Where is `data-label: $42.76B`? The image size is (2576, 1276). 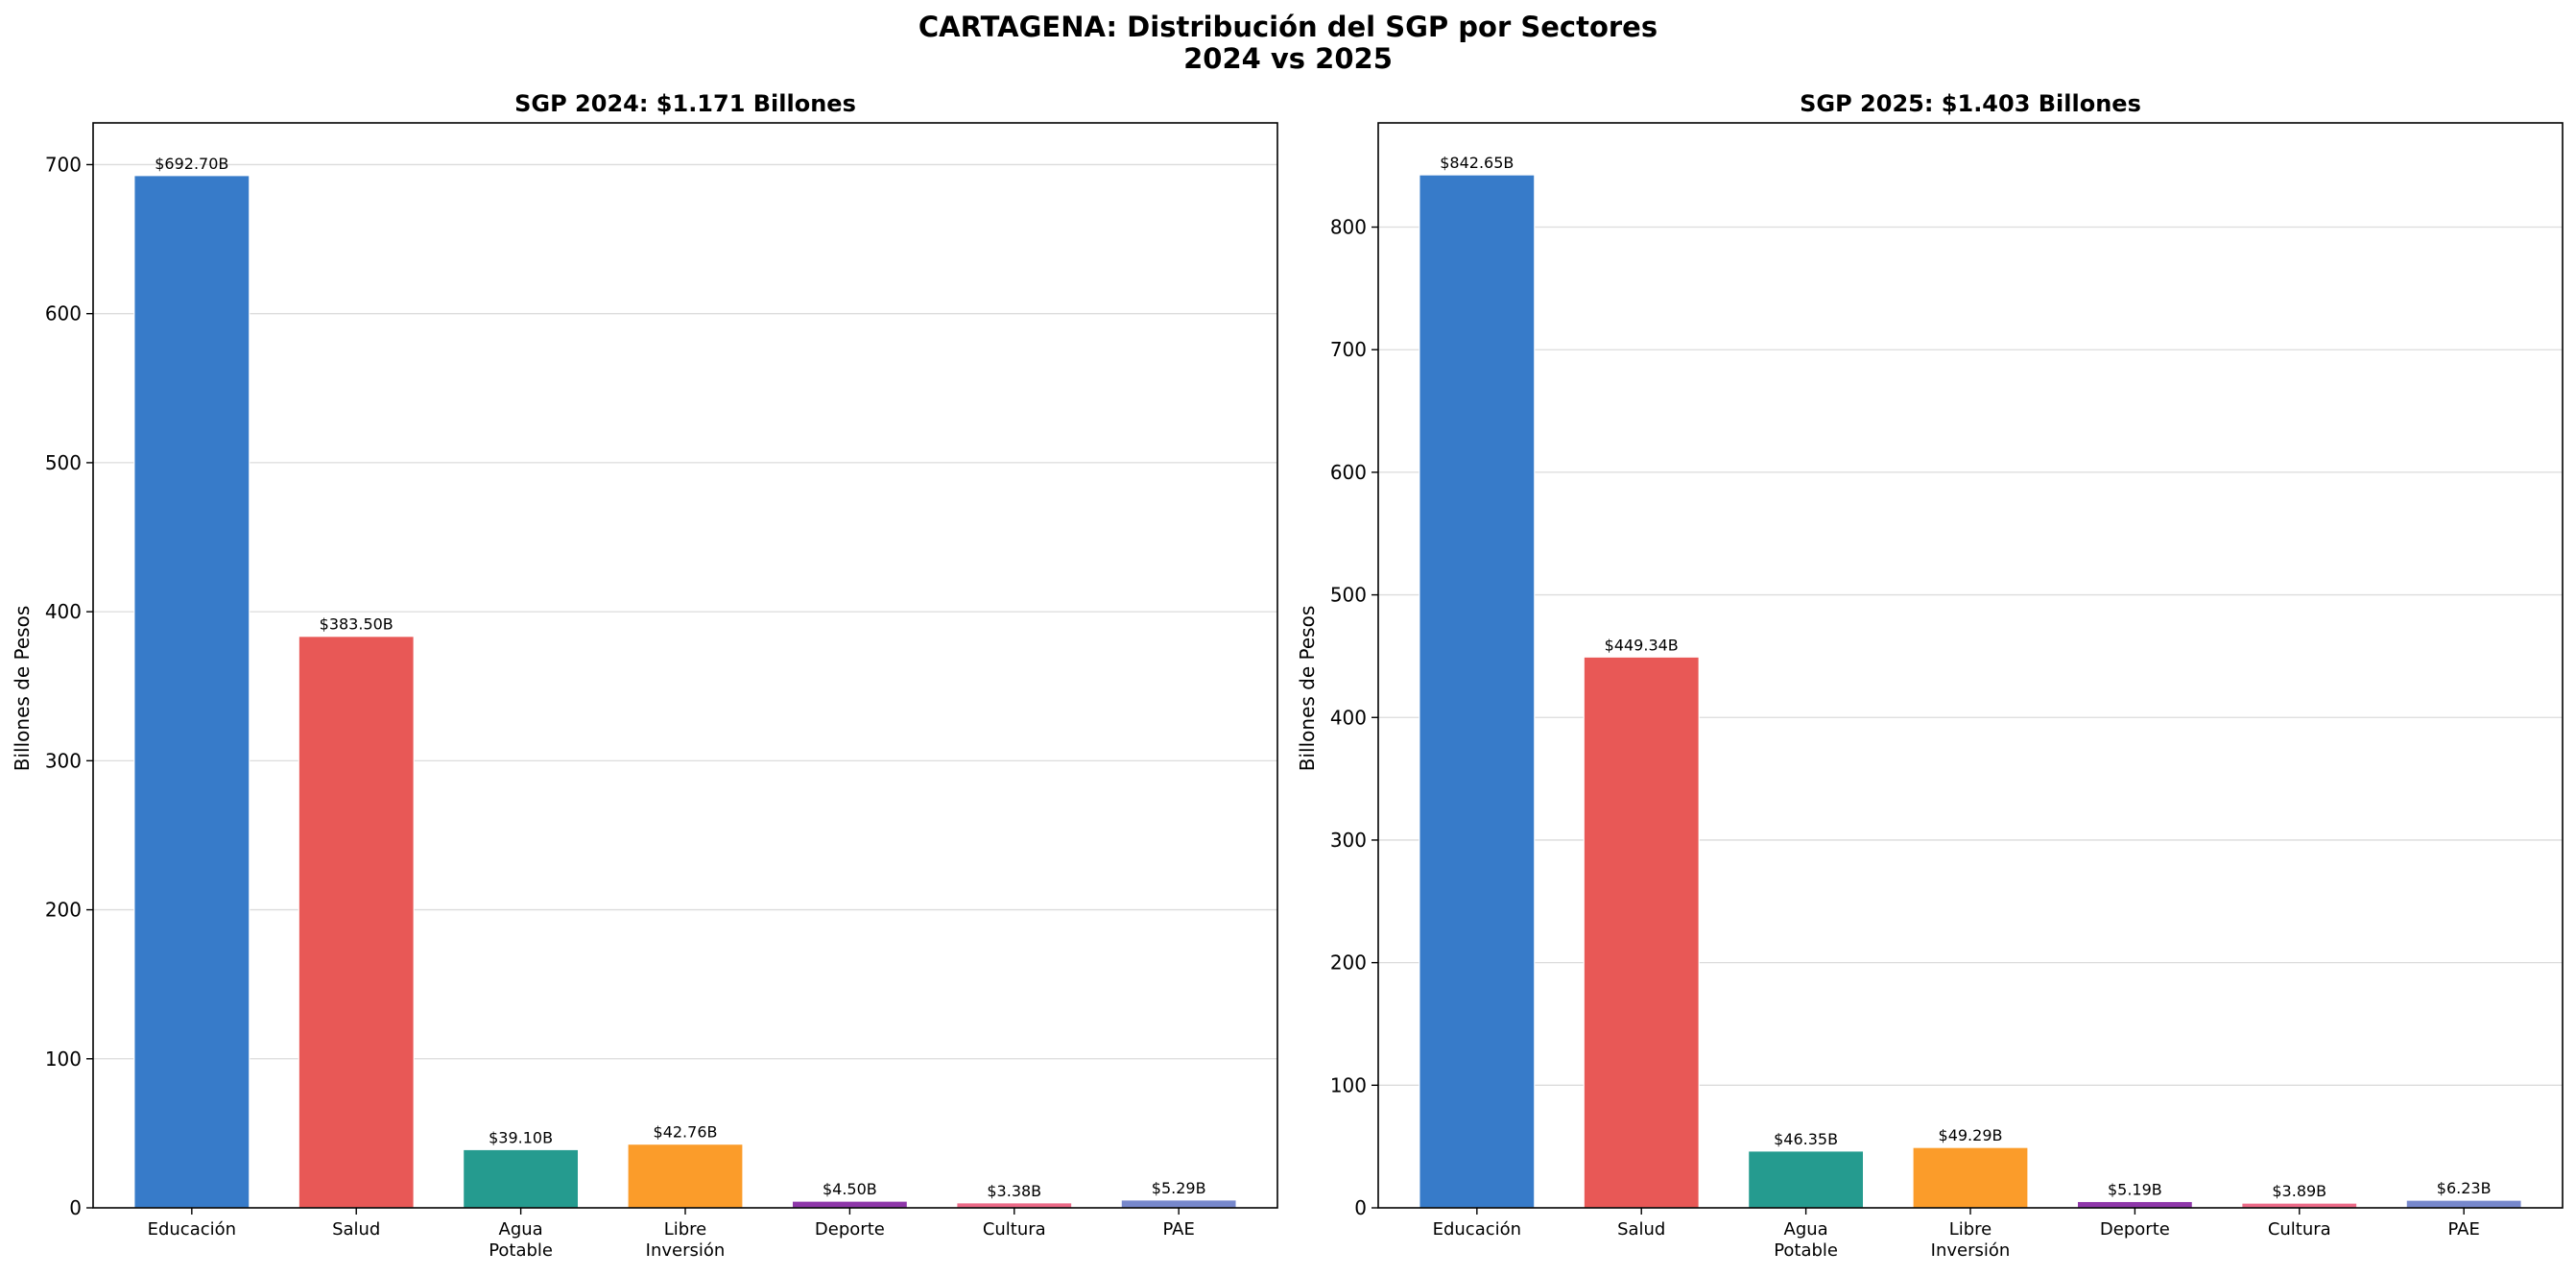
data-label: $42.76B is located at coordinates (686, 1133).